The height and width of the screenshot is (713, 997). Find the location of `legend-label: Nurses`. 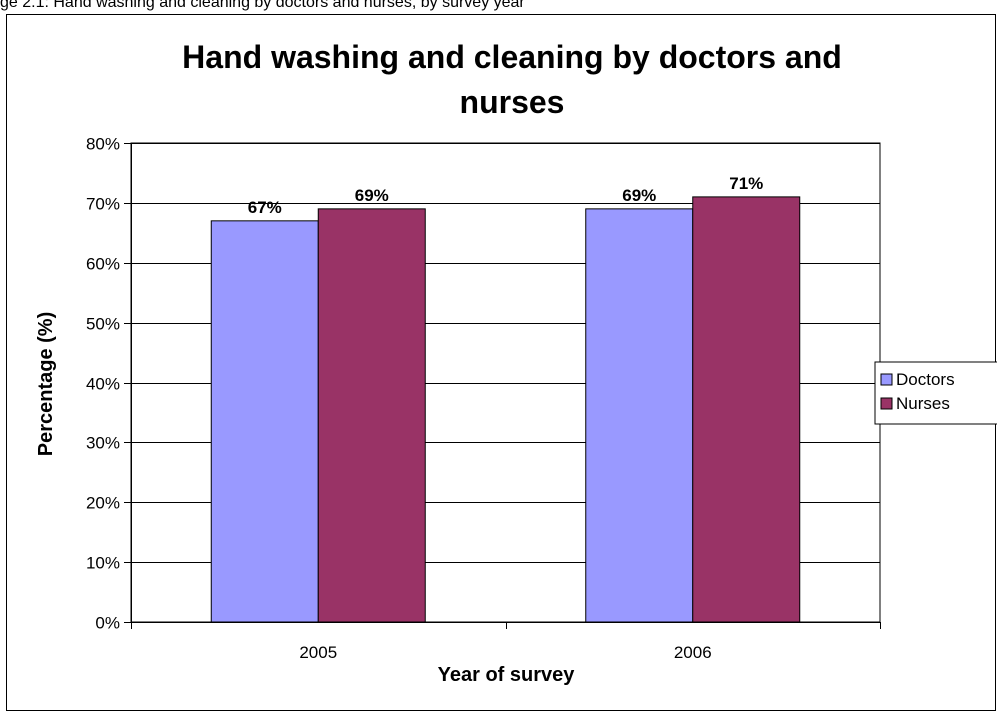

legend-label: Nurses is located at coordinates (923, 403).